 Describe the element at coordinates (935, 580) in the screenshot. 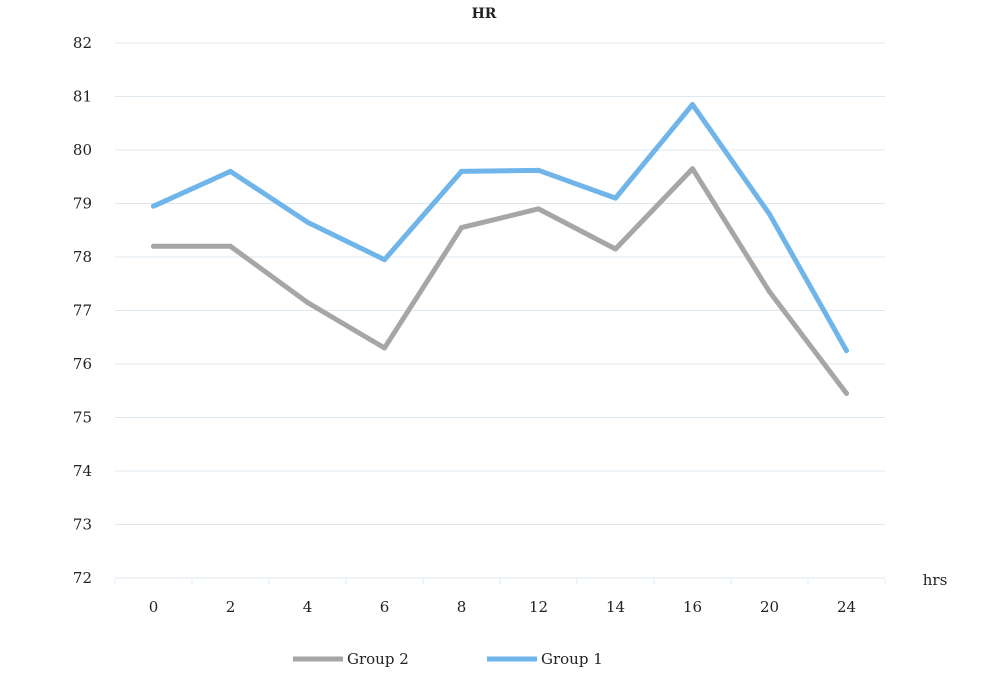

I see `x-axis-title: hrs` at that location.